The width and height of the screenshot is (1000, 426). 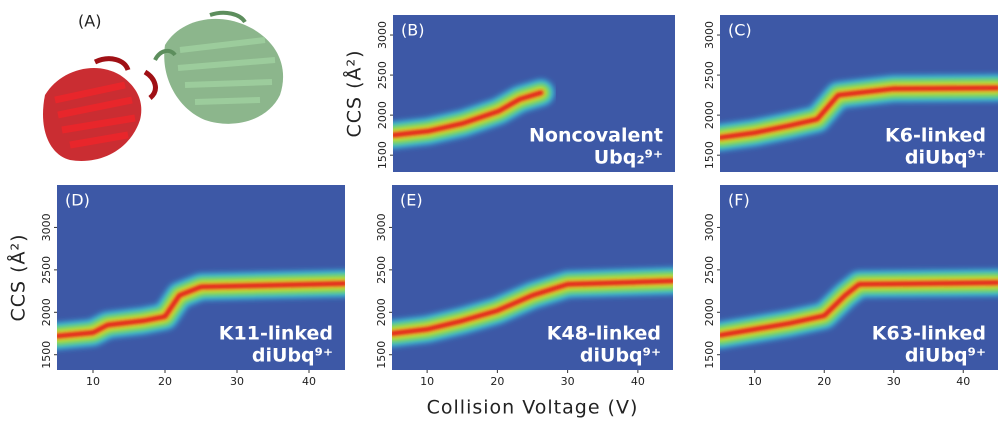 I want to click on panel-label: (B), so click(x=412, y=30).